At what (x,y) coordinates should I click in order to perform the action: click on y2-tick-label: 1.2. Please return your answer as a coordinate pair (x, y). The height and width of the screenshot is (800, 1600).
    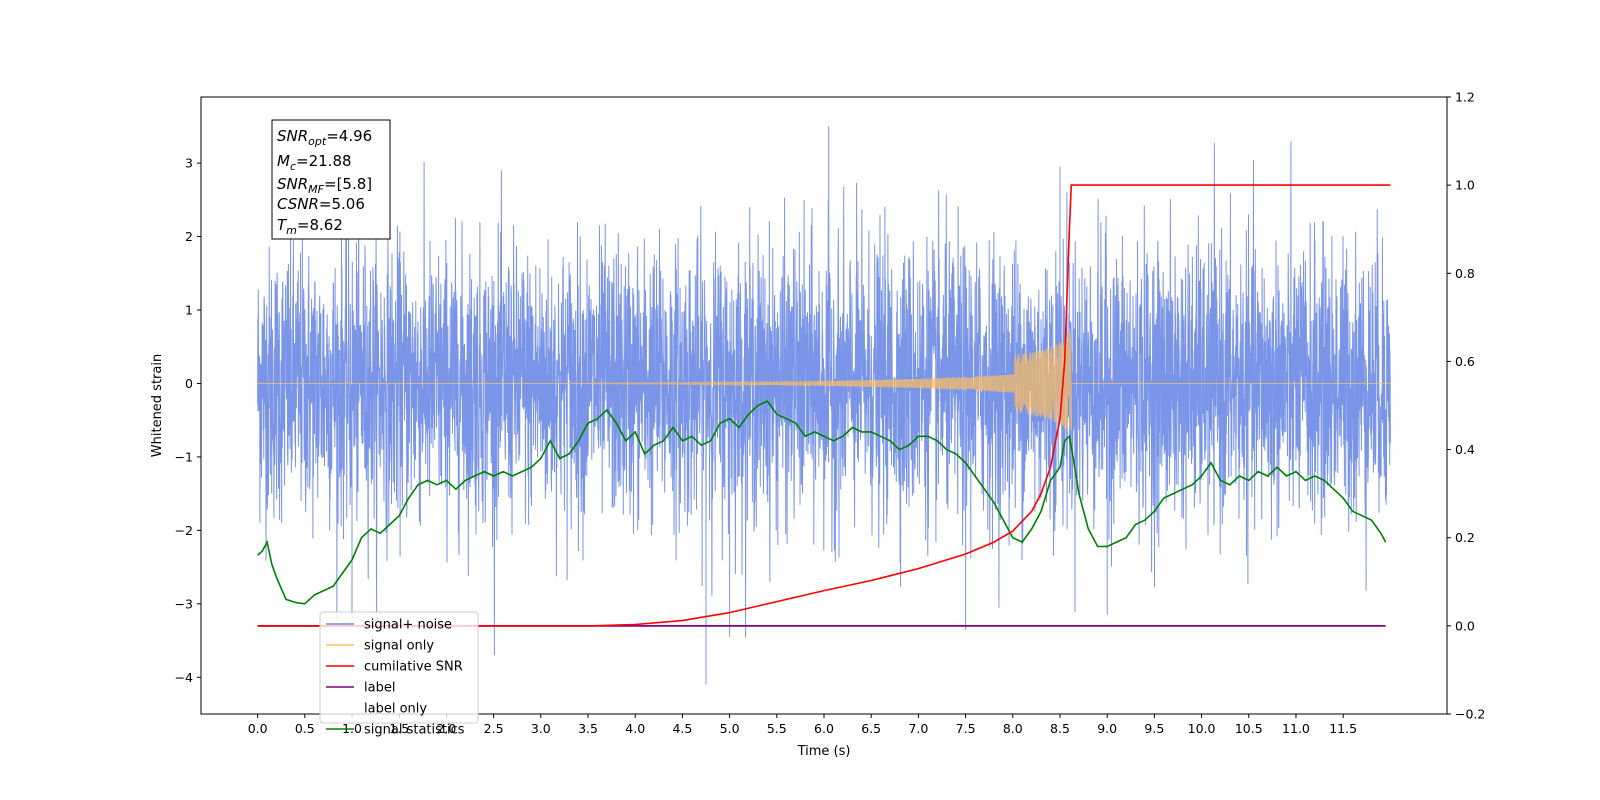
    Looking at the image, I should click on (1465, 97).